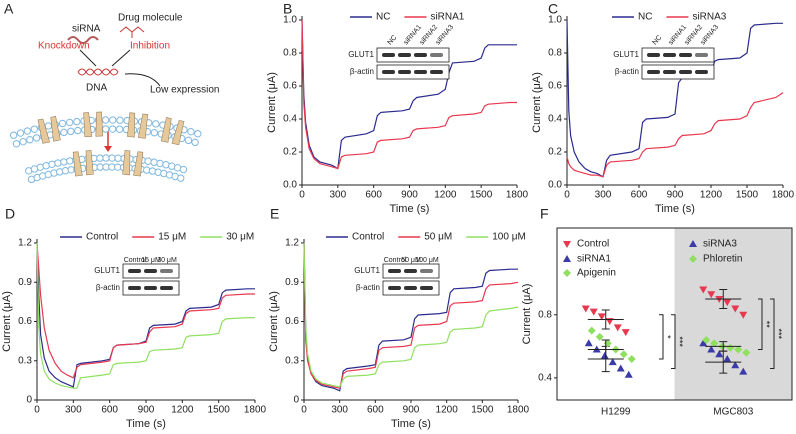  Describe the element at coordinates (639, 195) in the screenshot. I see `x-tick-label: 600` at that location.